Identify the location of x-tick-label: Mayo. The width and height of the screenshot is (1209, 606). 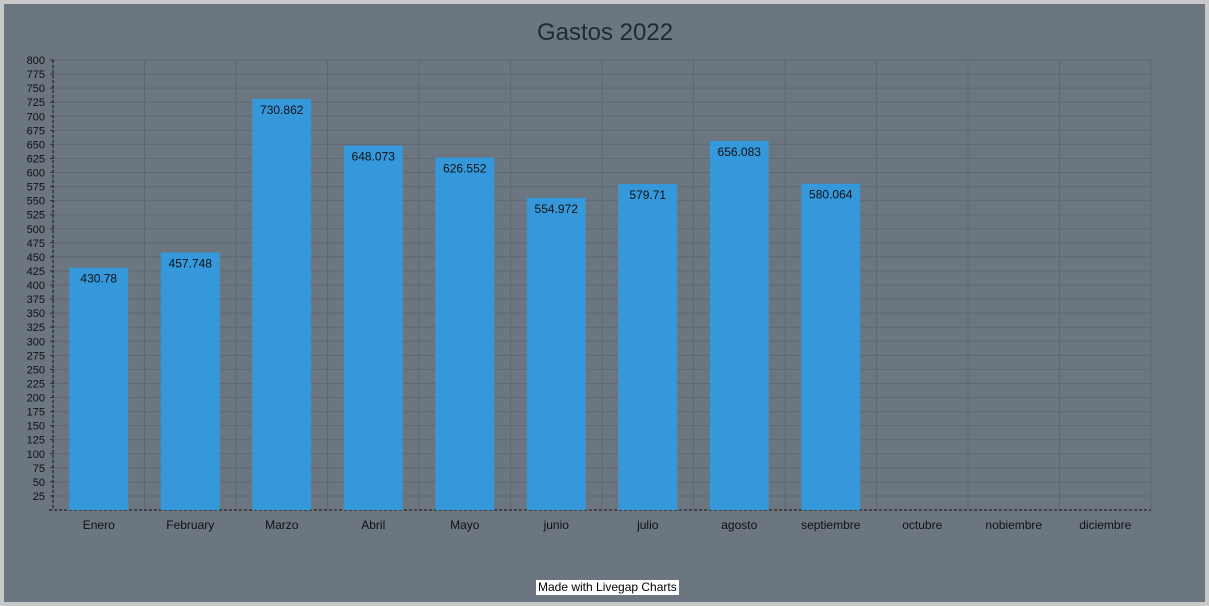
(465, 525).